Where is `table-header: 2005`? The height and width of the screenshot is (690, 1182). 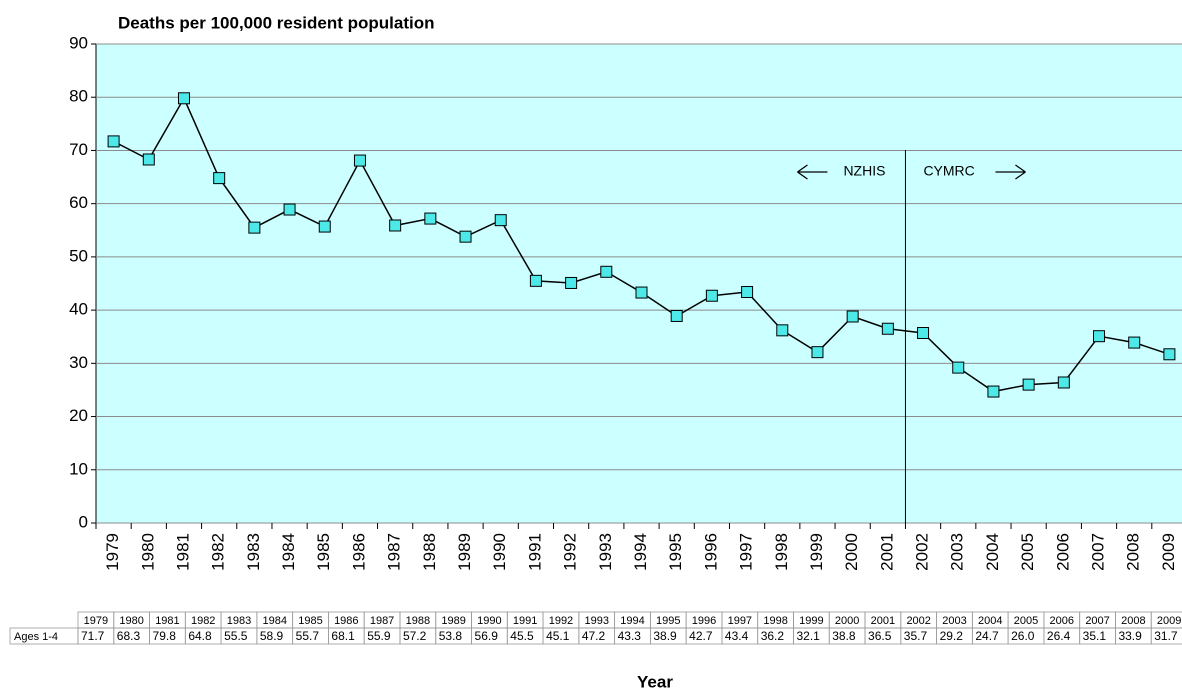 table-header: 2005 is located at coordinates (1026, 621).